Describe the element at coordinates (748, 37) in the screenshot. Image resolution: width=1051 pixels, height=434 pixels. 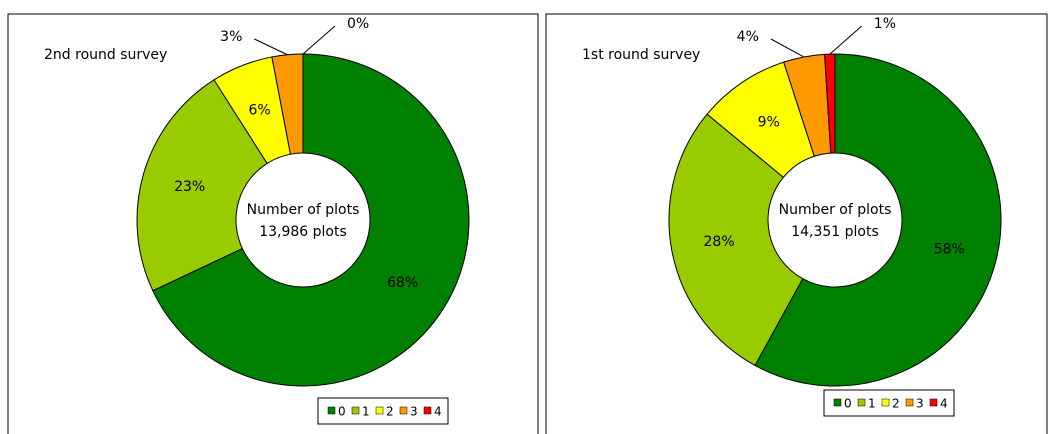
I see `data-label: 4%` at that location.